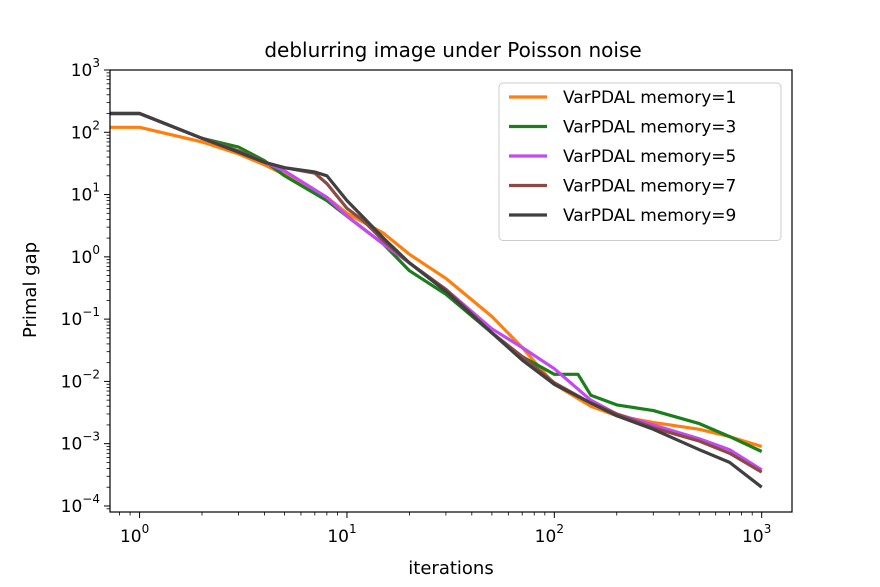 The image size is (880, 587). I want to click on legend-label-5: VarPDAL memory=9, so click(649, 216).